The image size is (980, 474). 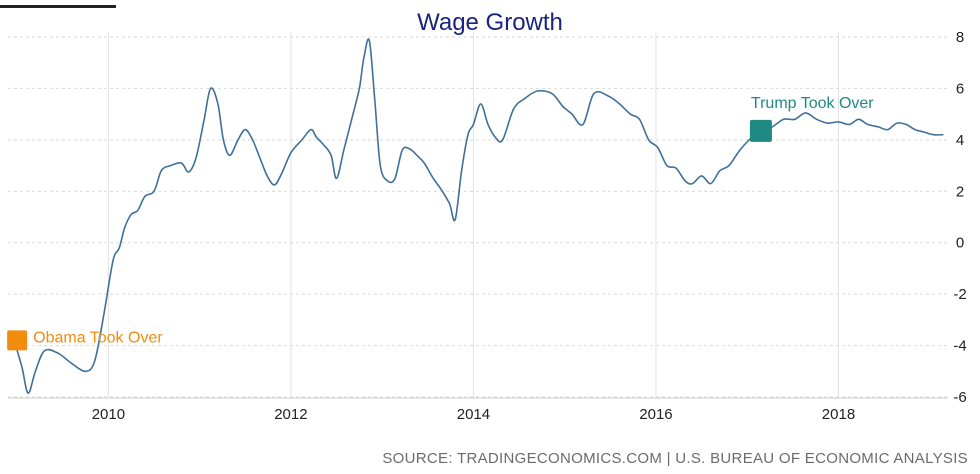 What do you see at coordinates (960, 243) in the screenshot?
I see `y-tick-label: 0` at bounding box center [960, 243].